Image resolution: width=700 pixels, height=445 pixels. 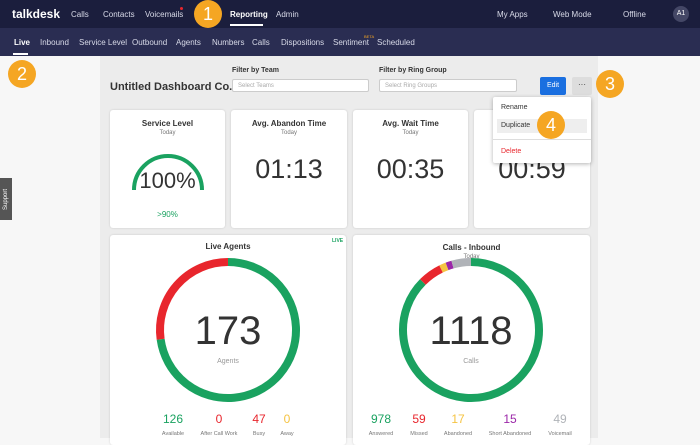 What do you see at coordinates (150, 42) in the screenshot?
I see `sub-nav-item: Outbound` at bounding box center [150, 42].